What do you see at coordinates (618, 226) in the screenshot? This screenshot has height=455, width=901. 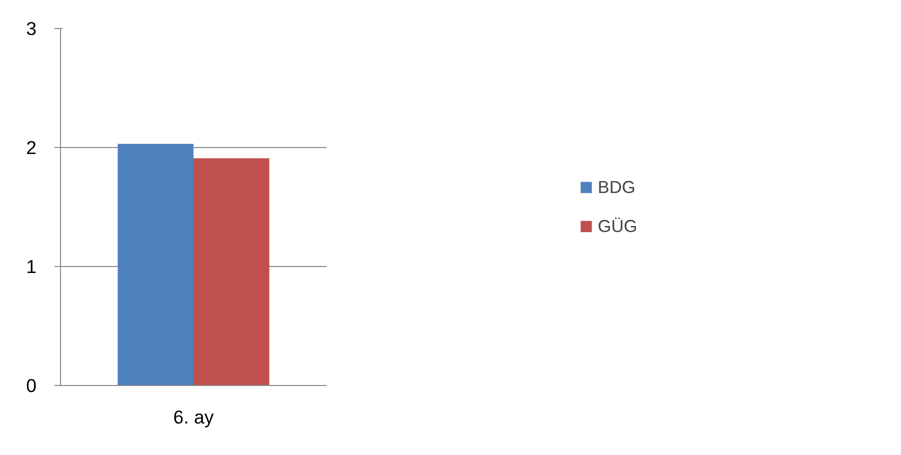 I see `legend-label: GÜG` at bounding box center [618, 226].